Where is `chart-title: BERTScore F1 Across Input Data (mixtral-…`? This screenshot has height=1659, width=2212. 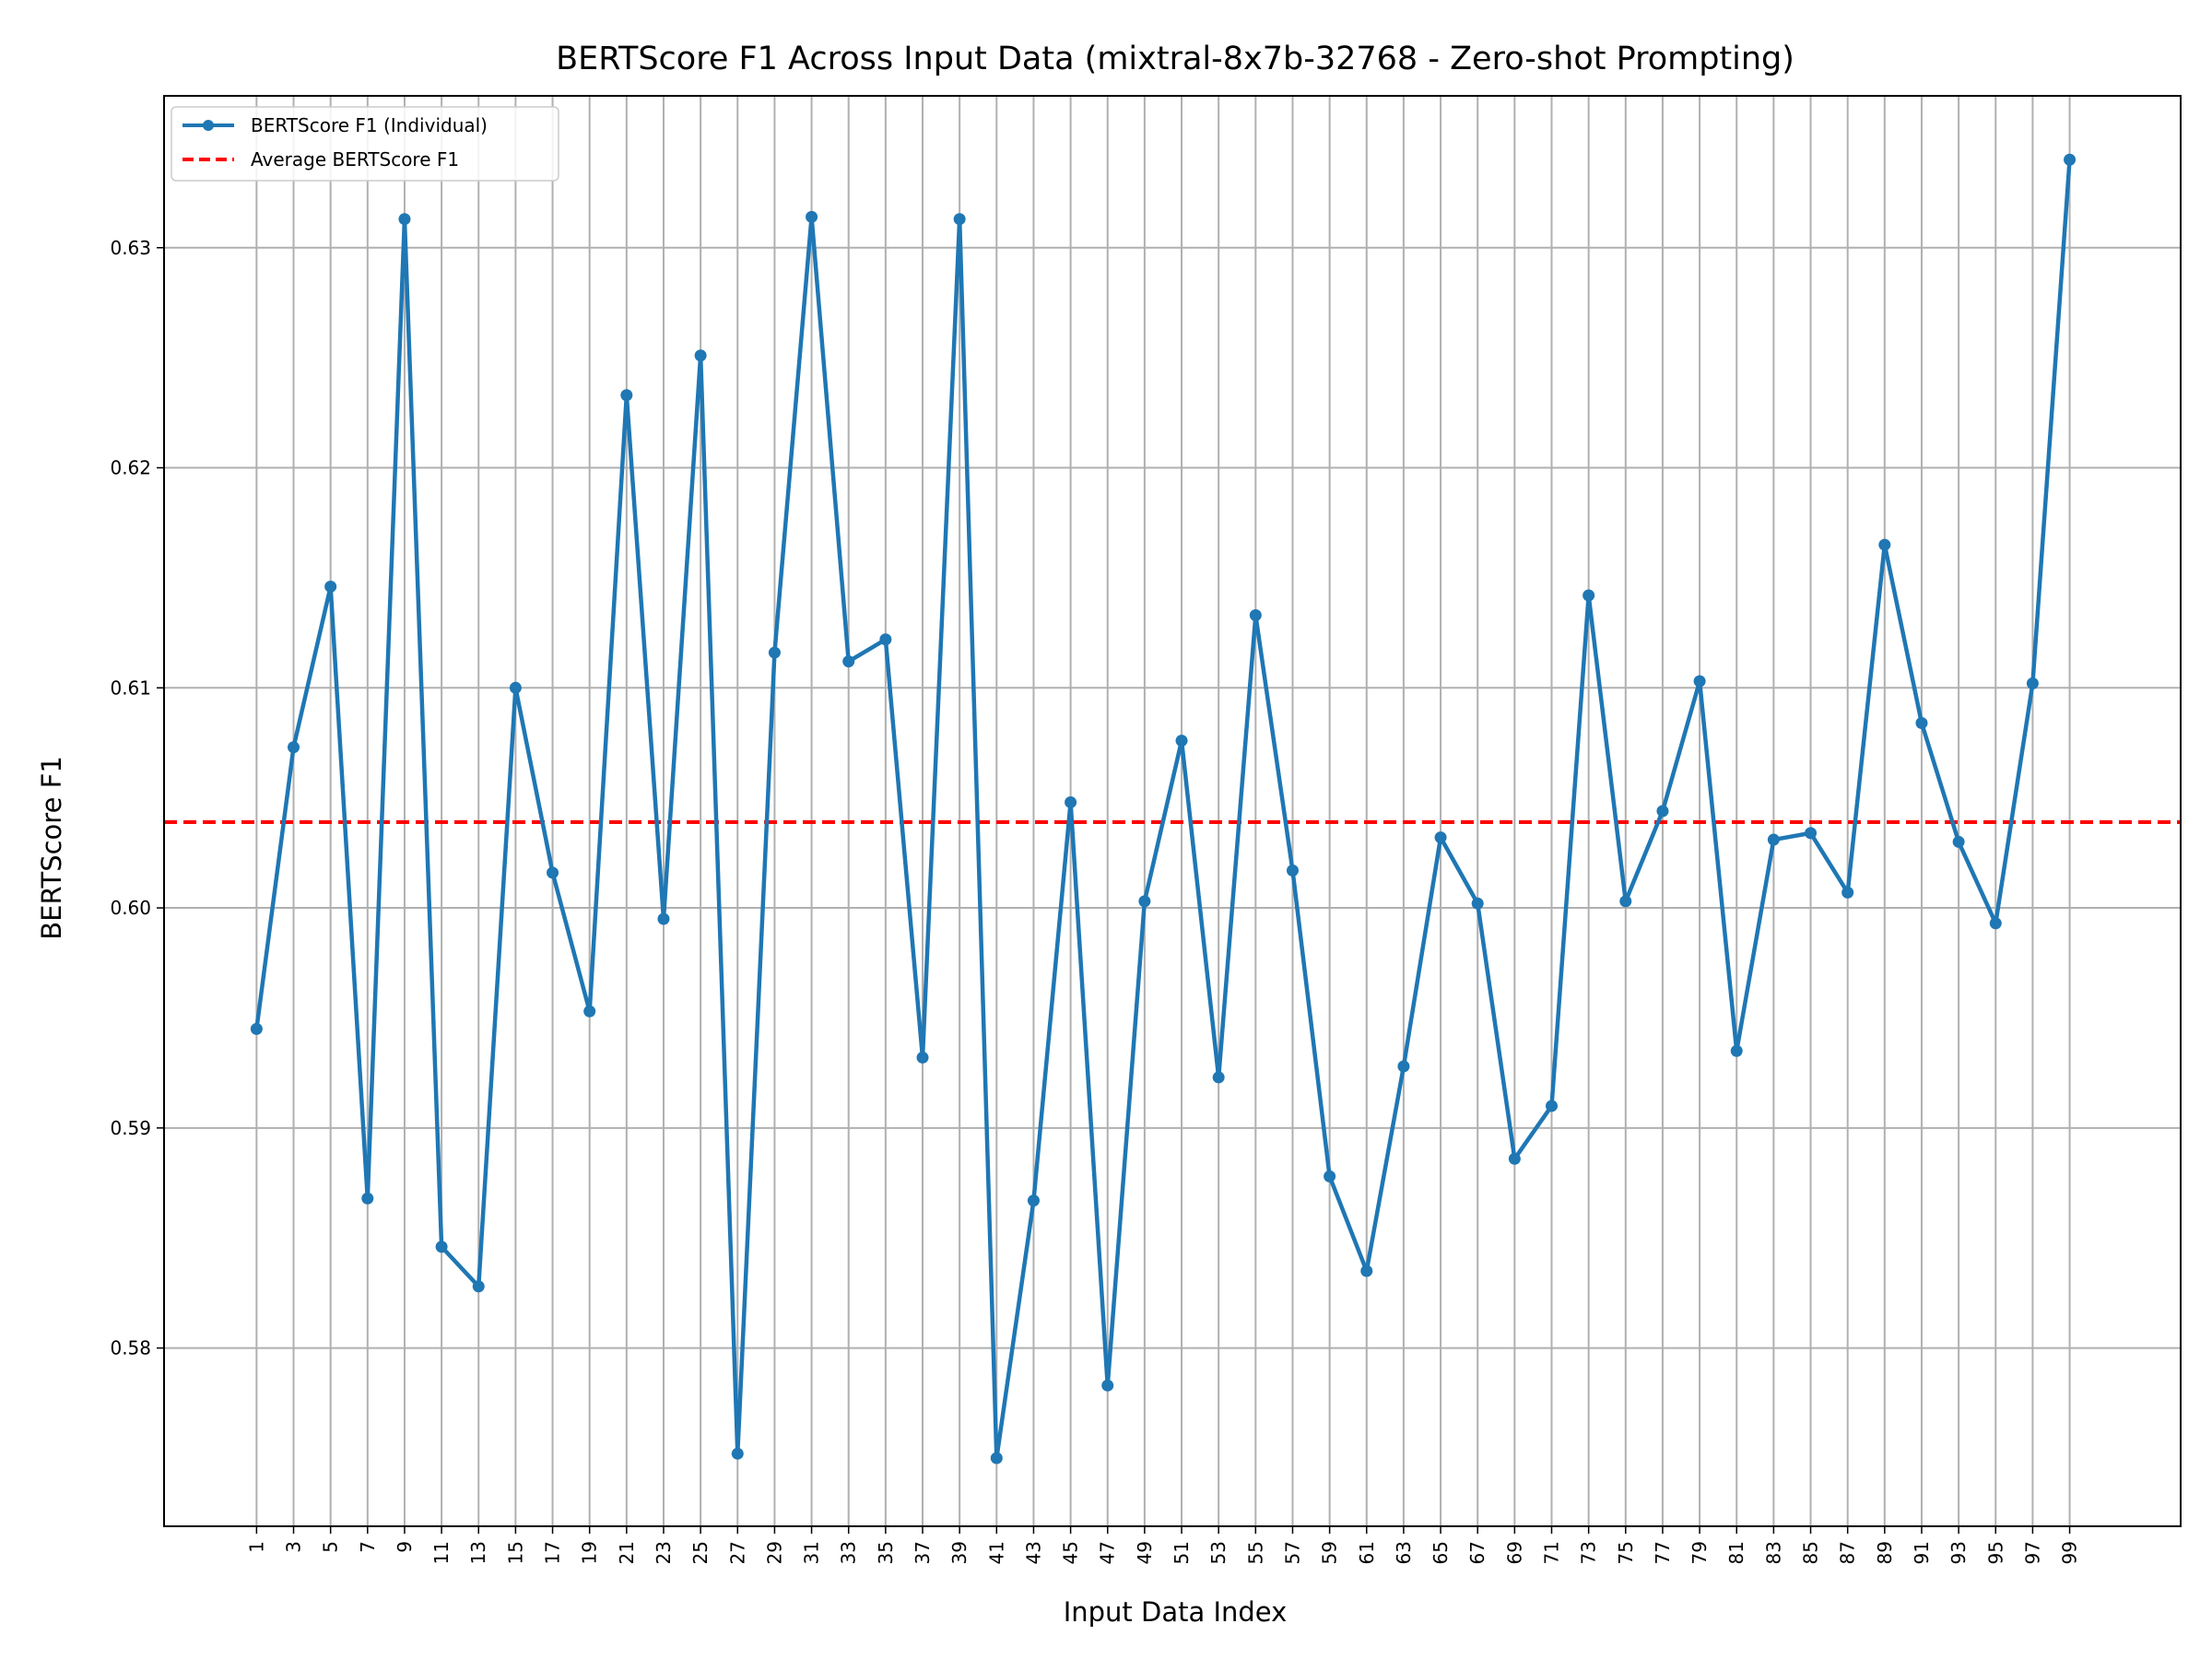 chart-title: BERTScore F1 Across Input Data (mixtral-… is located at coordinates (1175, 59).